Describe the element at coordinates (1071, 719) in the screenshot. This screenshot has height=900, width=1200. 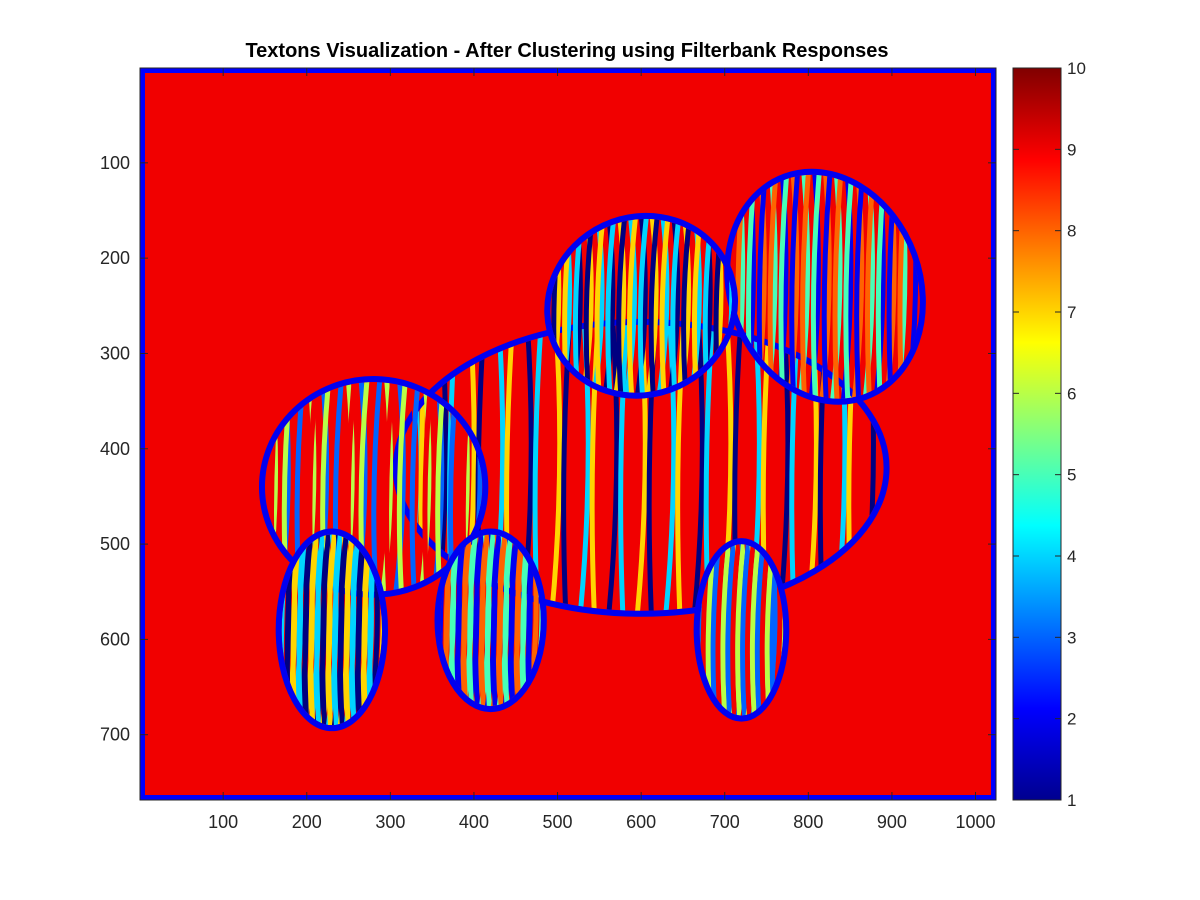
I see `colorbar-tick-label: 2` at that location.